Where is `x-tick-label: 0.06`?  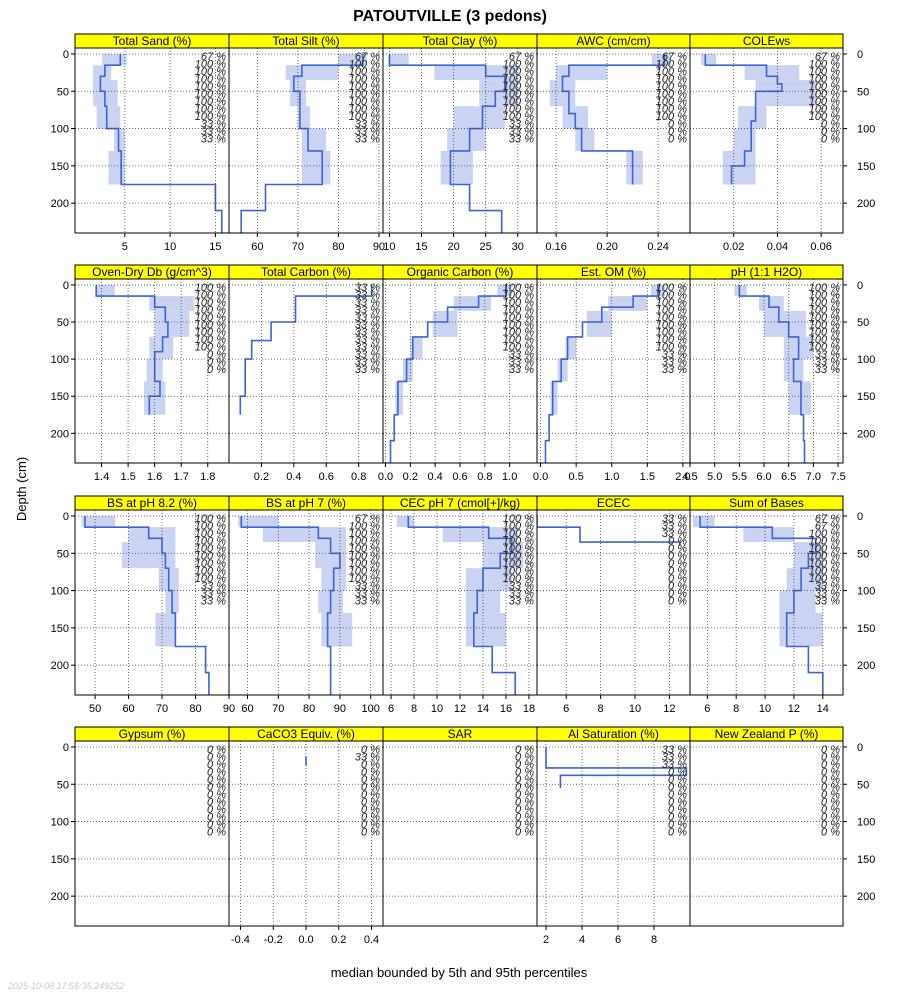 x-tick-label: 0.06 is located at coordinates (820, 247).